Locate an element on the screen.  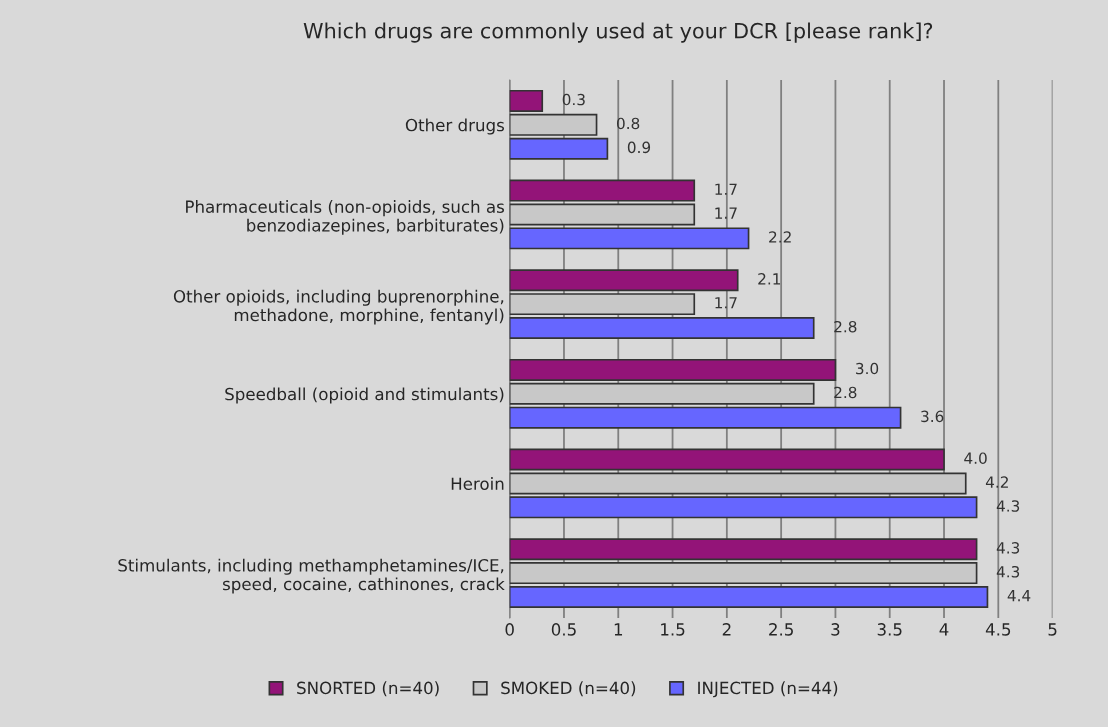
x-tick-label: 2.5 is located at coordinates (781, 629).